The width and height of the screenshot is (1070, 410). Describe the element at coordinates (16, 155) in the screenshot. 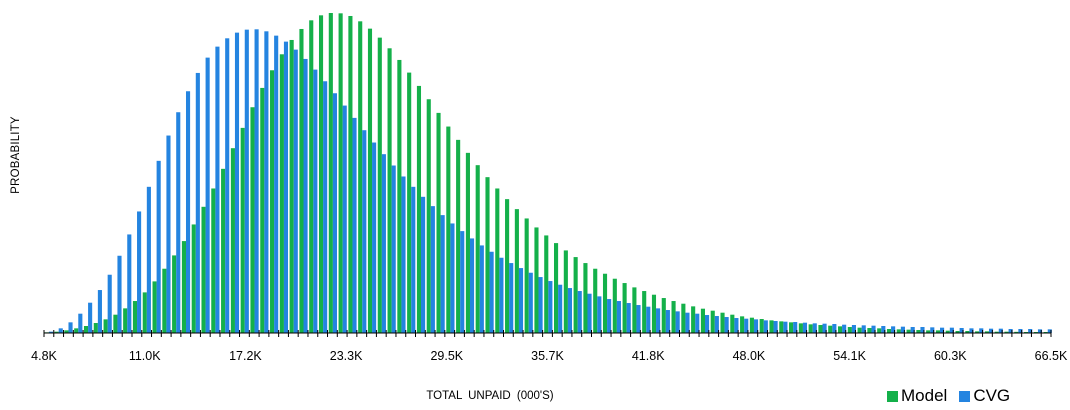

I see `y-axis-label-wrap: PROBABILITY` at that location.